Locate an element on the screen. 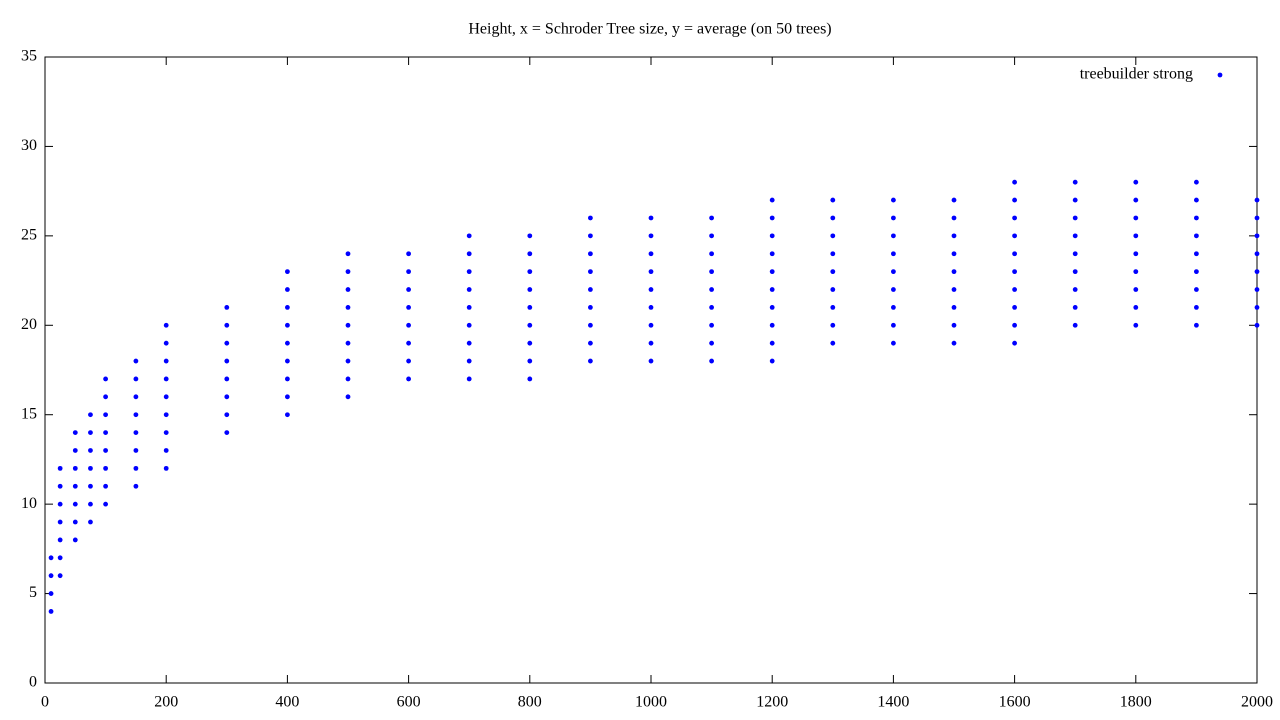 Image resolution: width=1280 pixels, height=720 pixels. x-tick-label: 800 is located at coordinates (530, 702).